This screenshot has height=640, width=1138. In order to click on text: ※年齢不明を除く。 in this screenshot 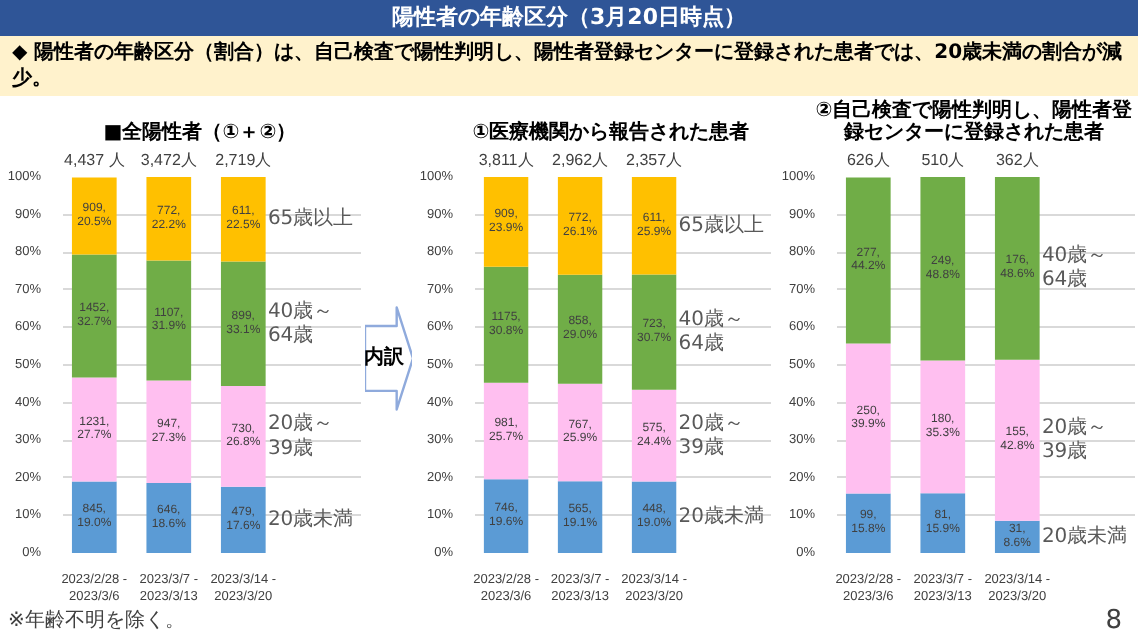, I will do `click(96, 622)`.